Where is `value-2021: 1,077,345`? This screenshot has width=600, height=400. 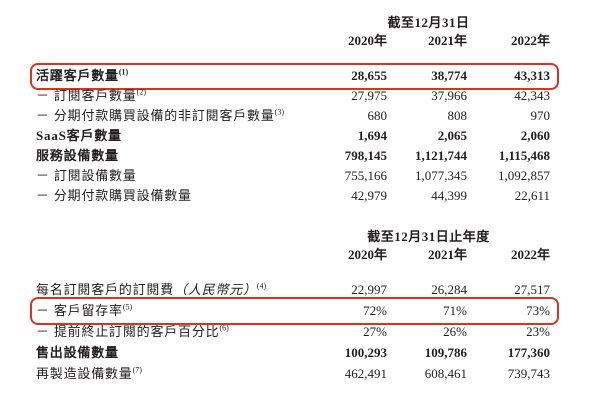 value-2021: 1,077,345 is located at coordinates (441, 175).